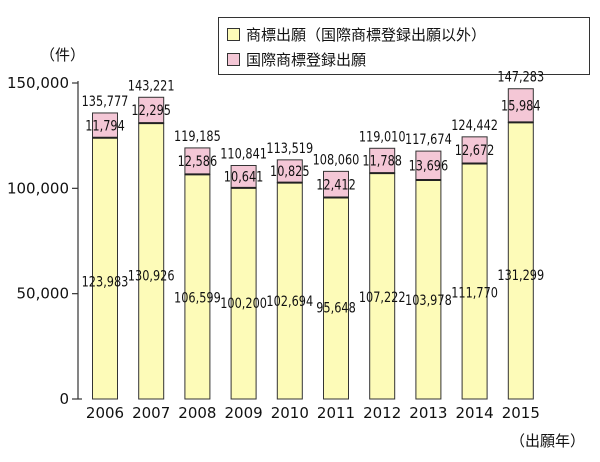 The image size is (600, 462). Describe the element at coordinates (243, 154) in the screenshot. I see `data-label-total: 110,841` at that location.